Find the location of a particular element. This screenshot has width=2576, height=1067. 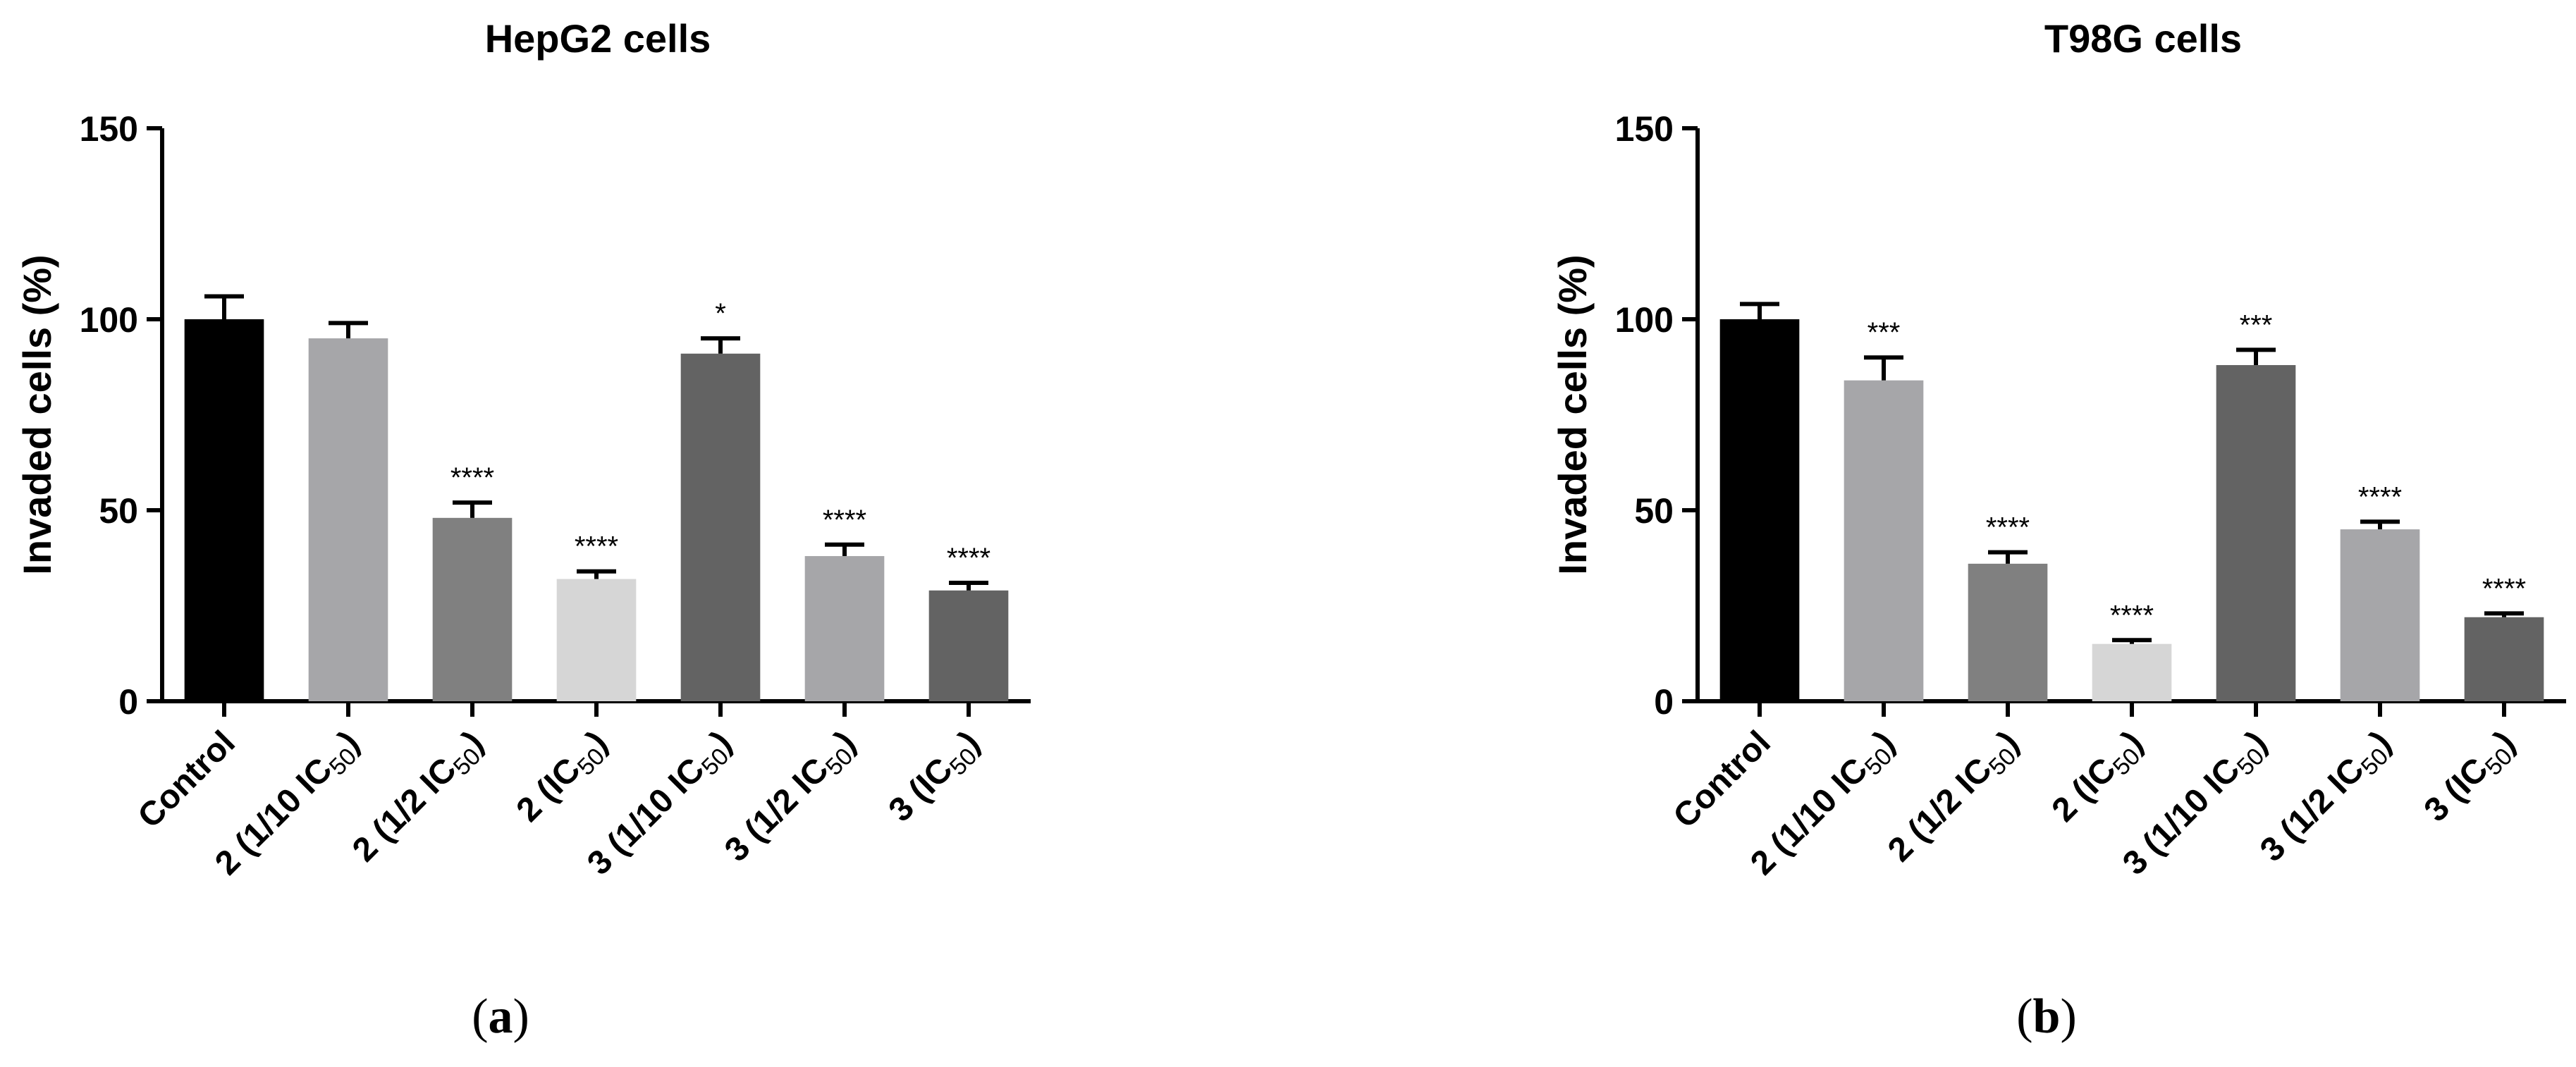

significance-label: * is located at coordinates (720, 314).